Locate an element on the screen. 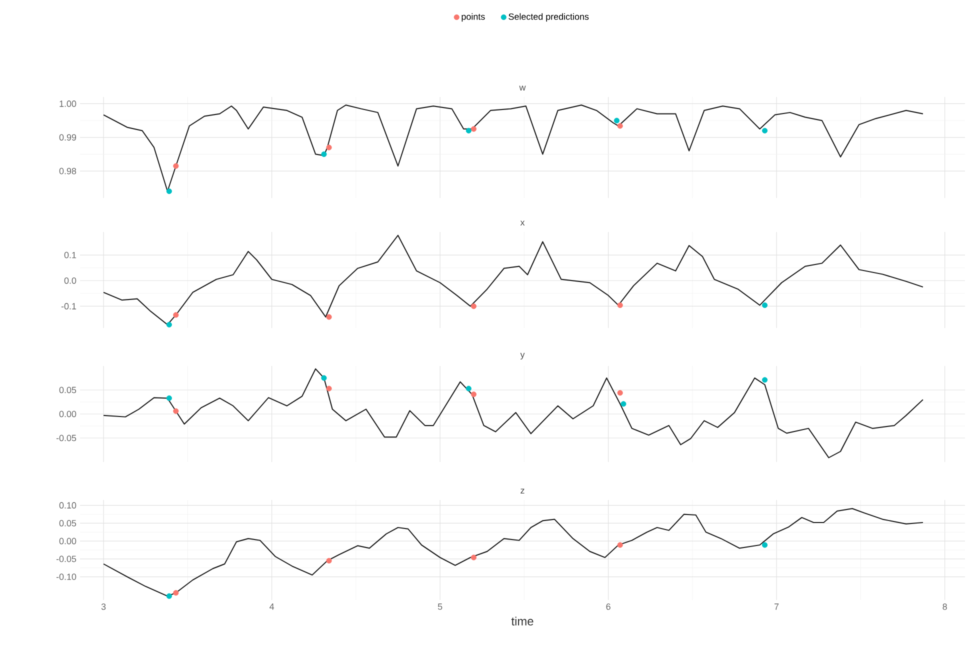 This screenshot has height=655, width=973. y-tick-label: 0.99 is located at coordinates (67, 137).